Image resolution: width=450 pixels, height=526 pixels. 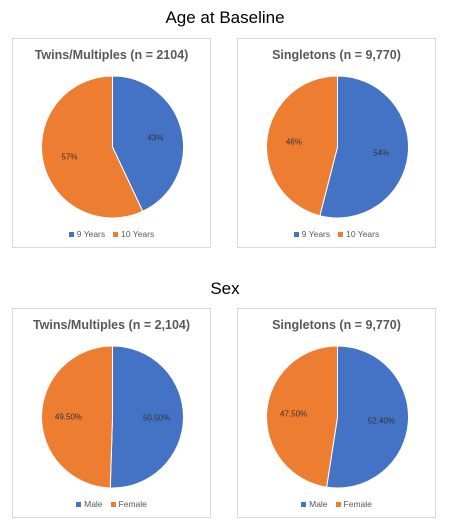 What do you see at coordinates (225, 17) in the screenshot?
I see `age-section-title: Age at Baseline` at bounding box center [225, 17].